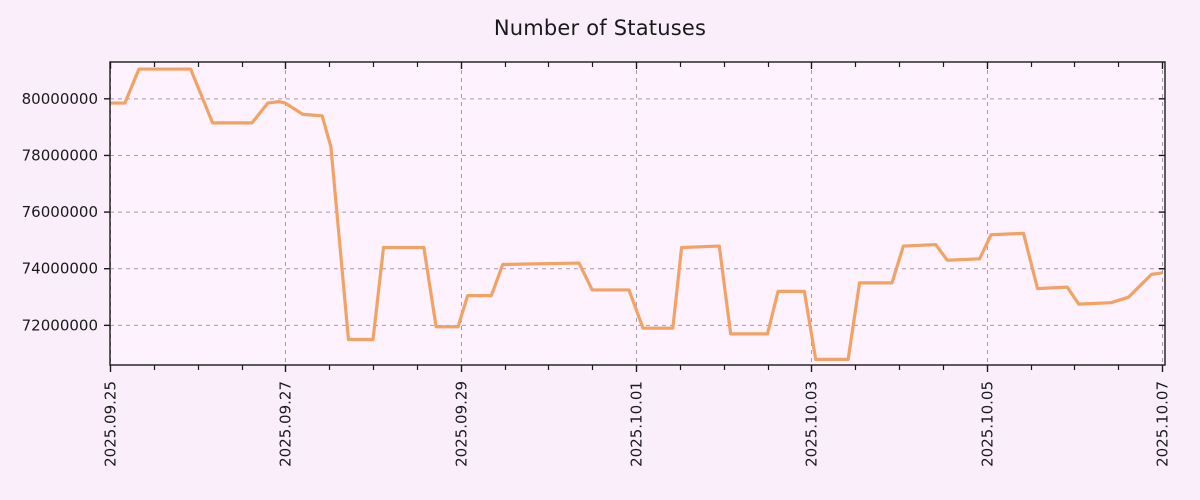  I want to click on y-axis-tick-label: 78000000, so click(60, 155).